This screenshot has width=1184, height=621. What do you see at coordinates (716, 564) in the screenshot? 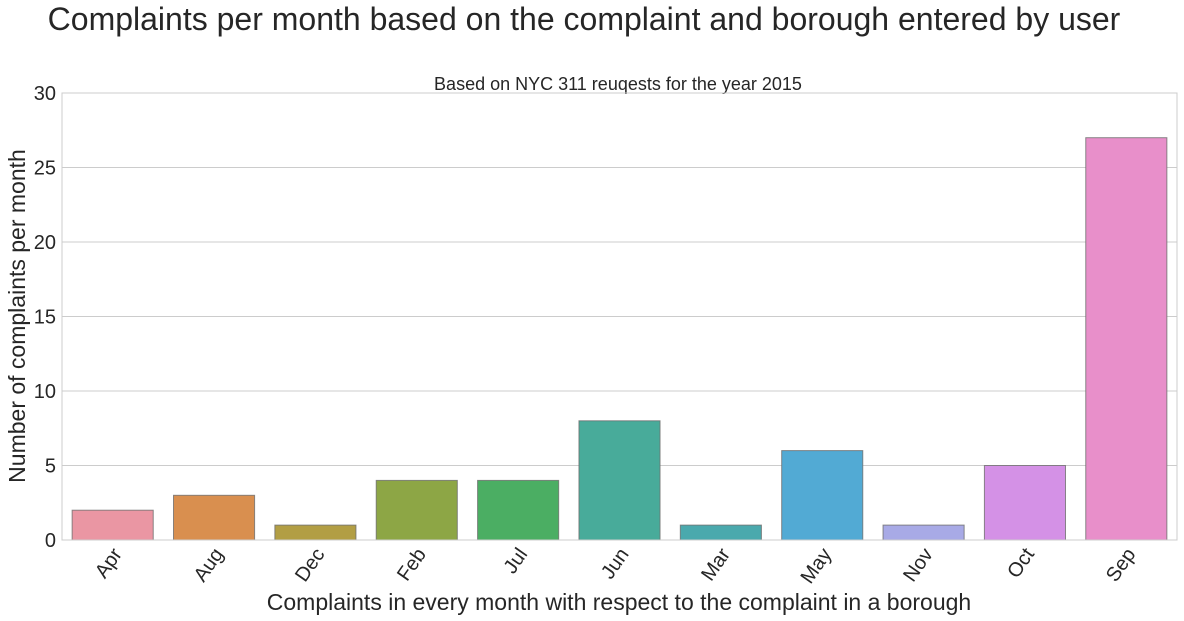
I see `x-tick-label: Mar` at bounding box center [716, 564].